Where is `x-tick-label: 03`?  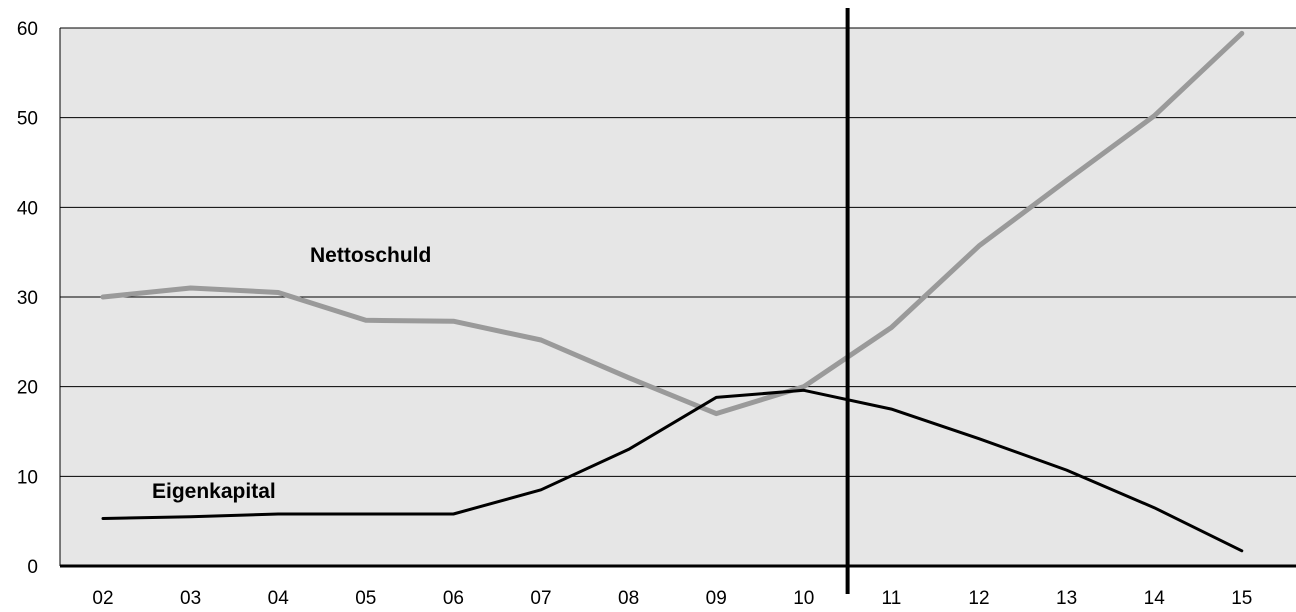
x-tick-label: 03 is located at coordinates (190, 598).